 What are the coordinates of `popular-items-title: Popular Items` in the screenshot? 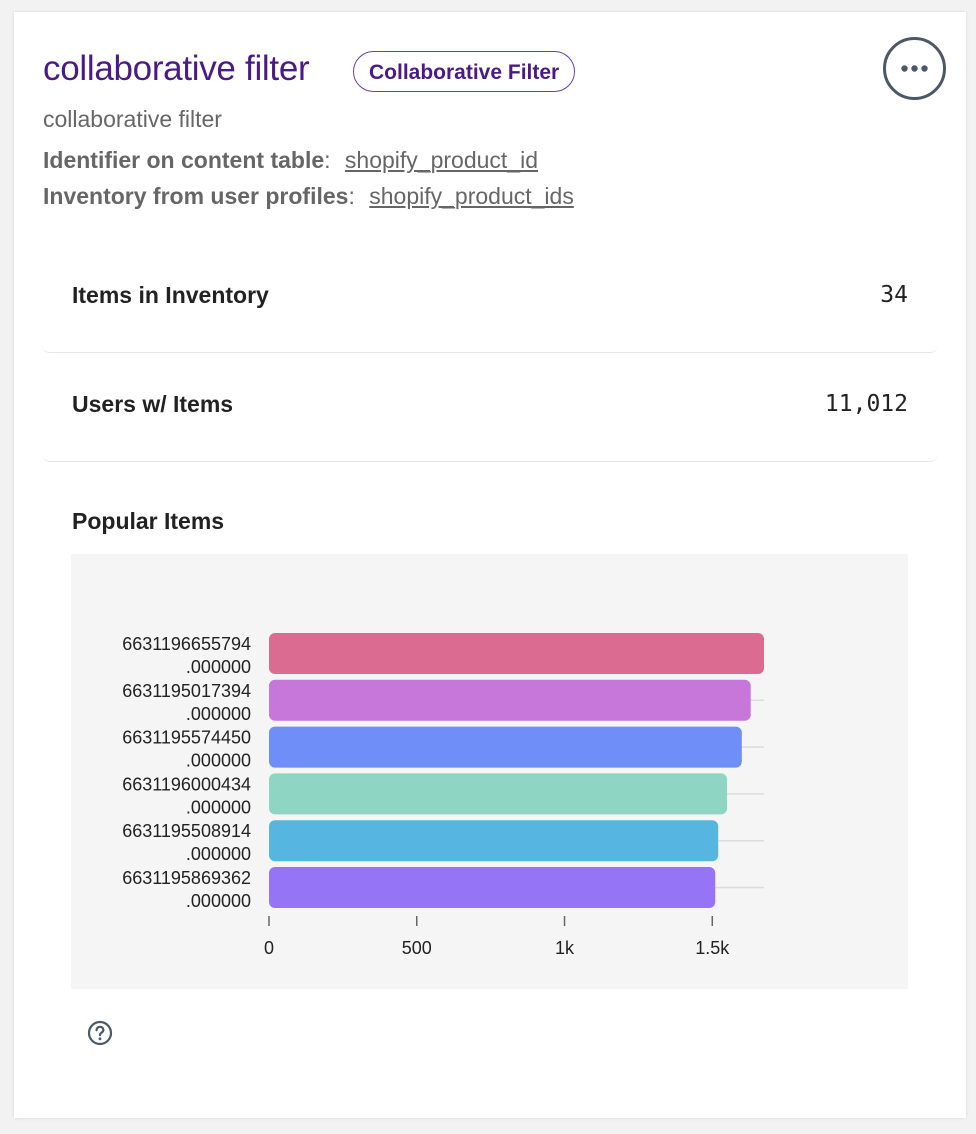 It's located at (148, 521).